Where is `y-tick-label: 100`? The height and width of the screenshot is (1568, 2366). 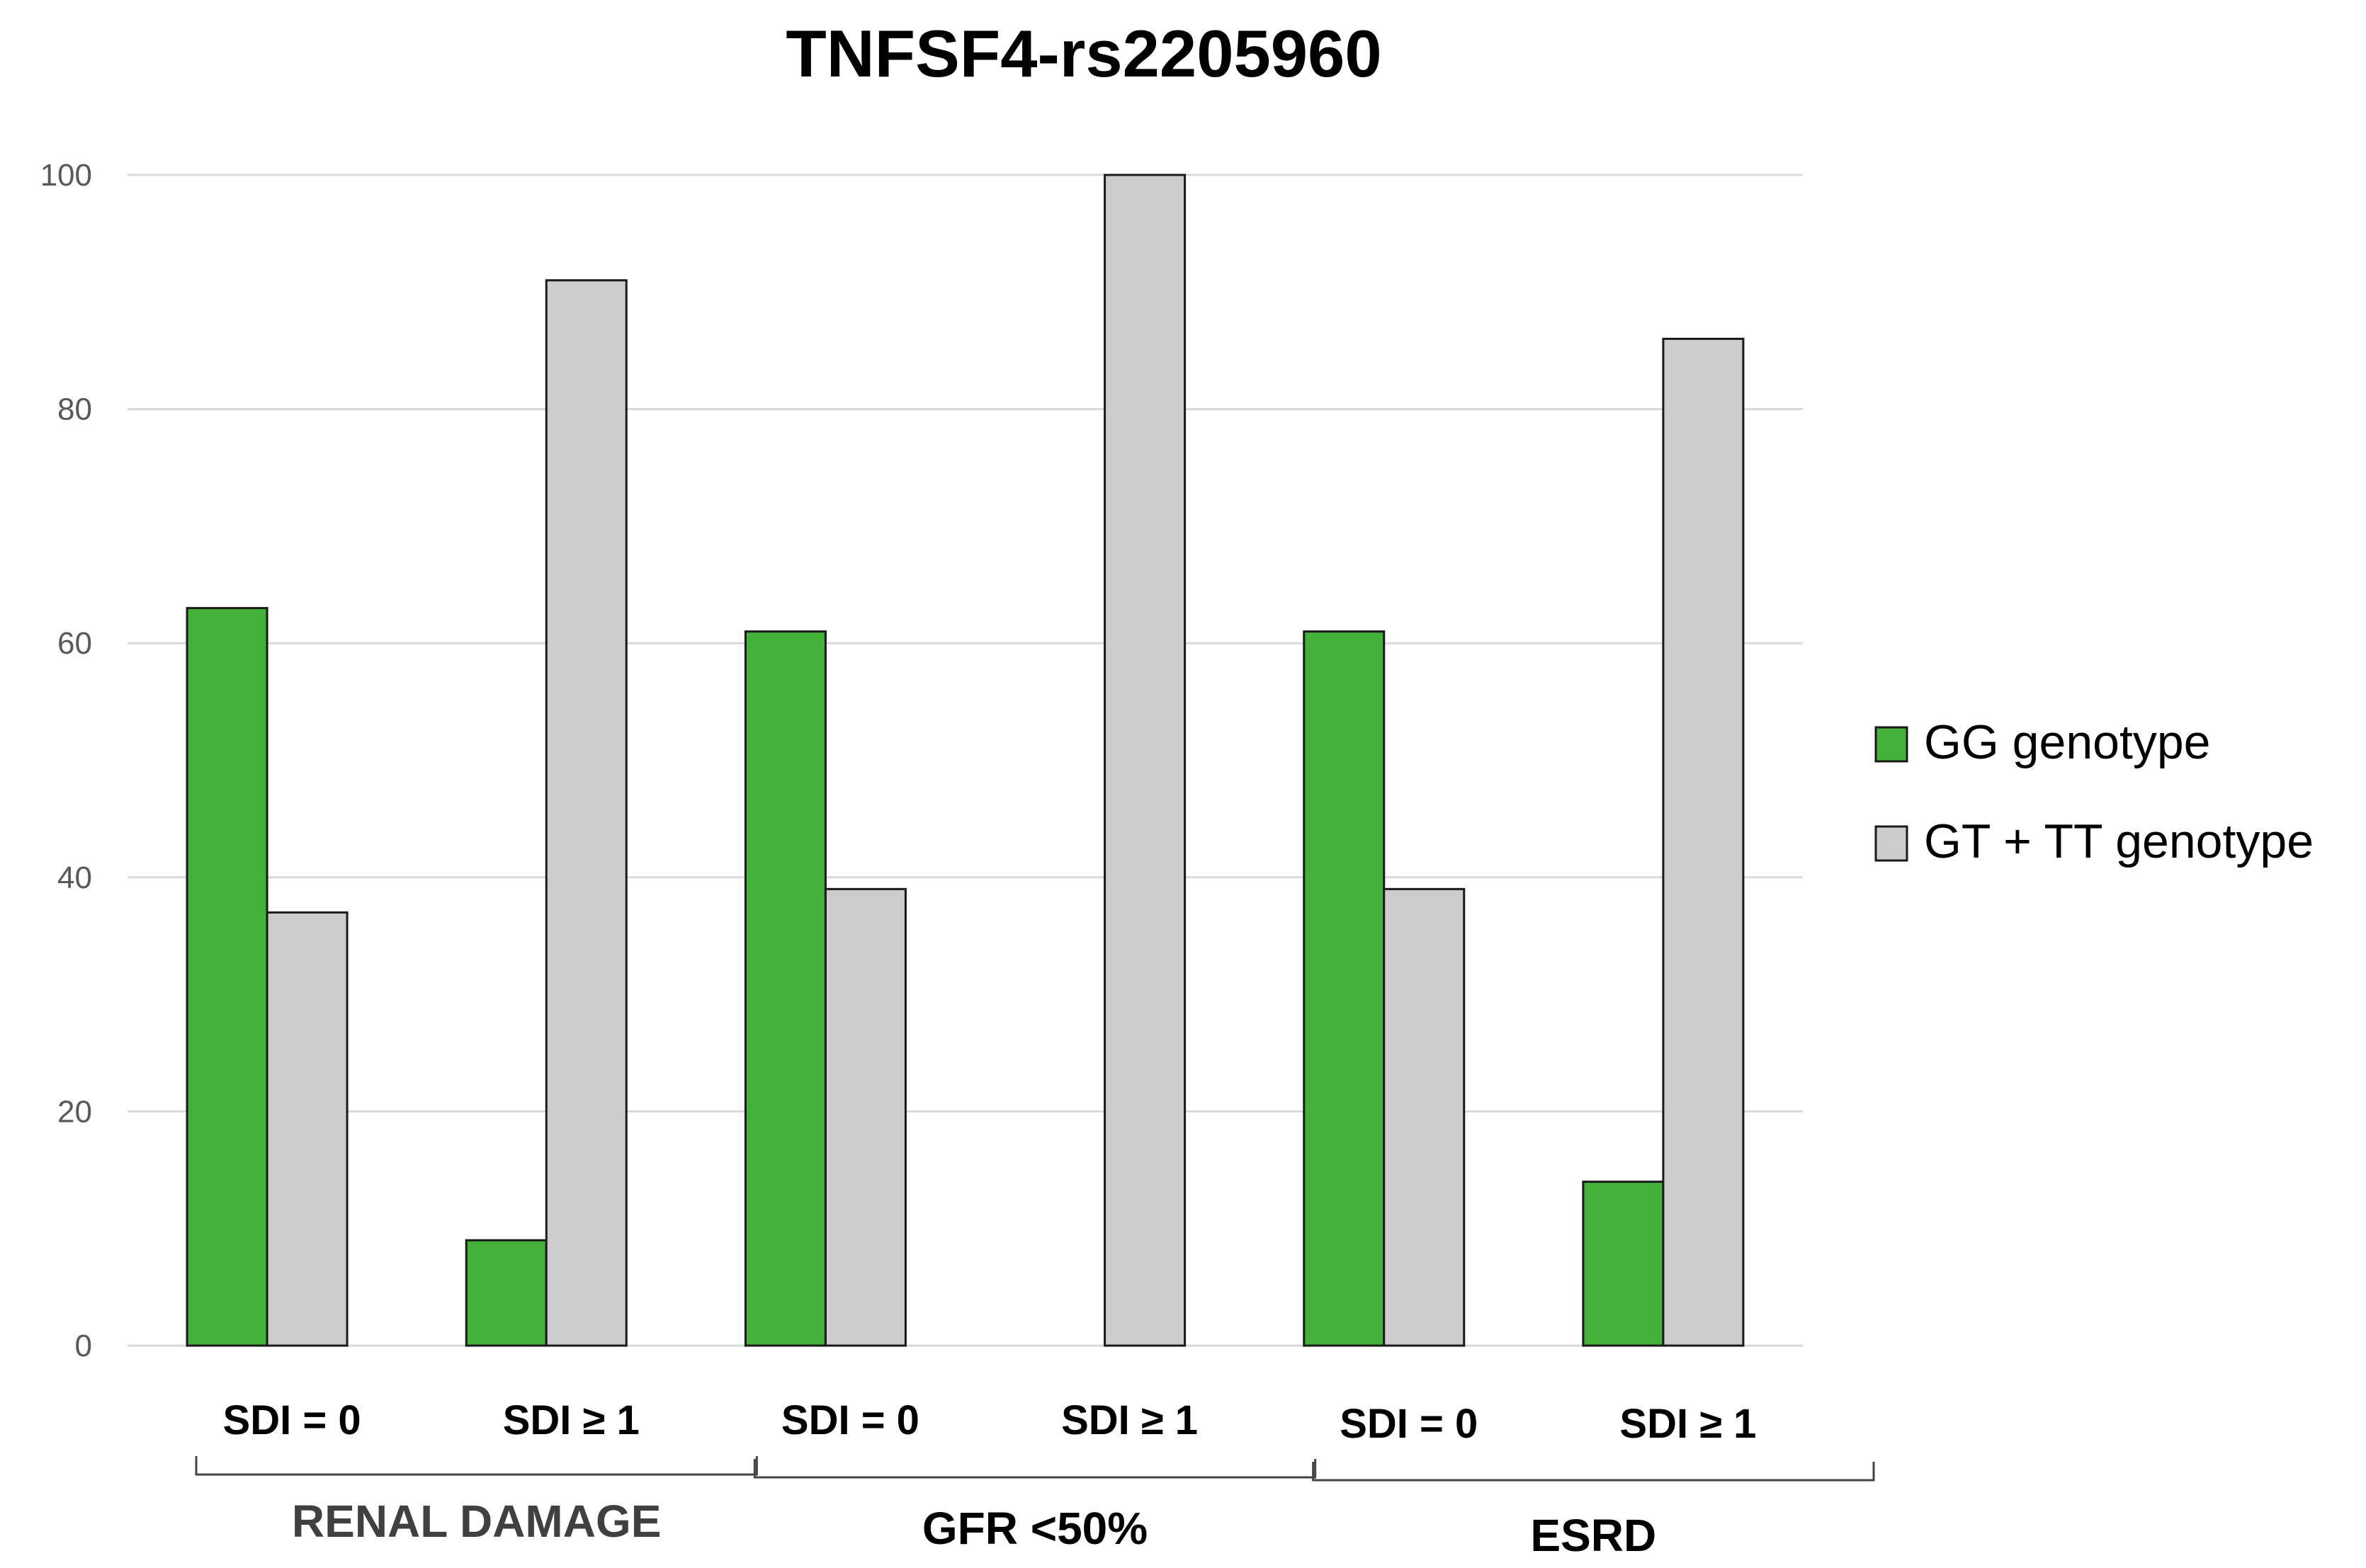 y-tick-label: 100 is located at coordinates (66, 175).